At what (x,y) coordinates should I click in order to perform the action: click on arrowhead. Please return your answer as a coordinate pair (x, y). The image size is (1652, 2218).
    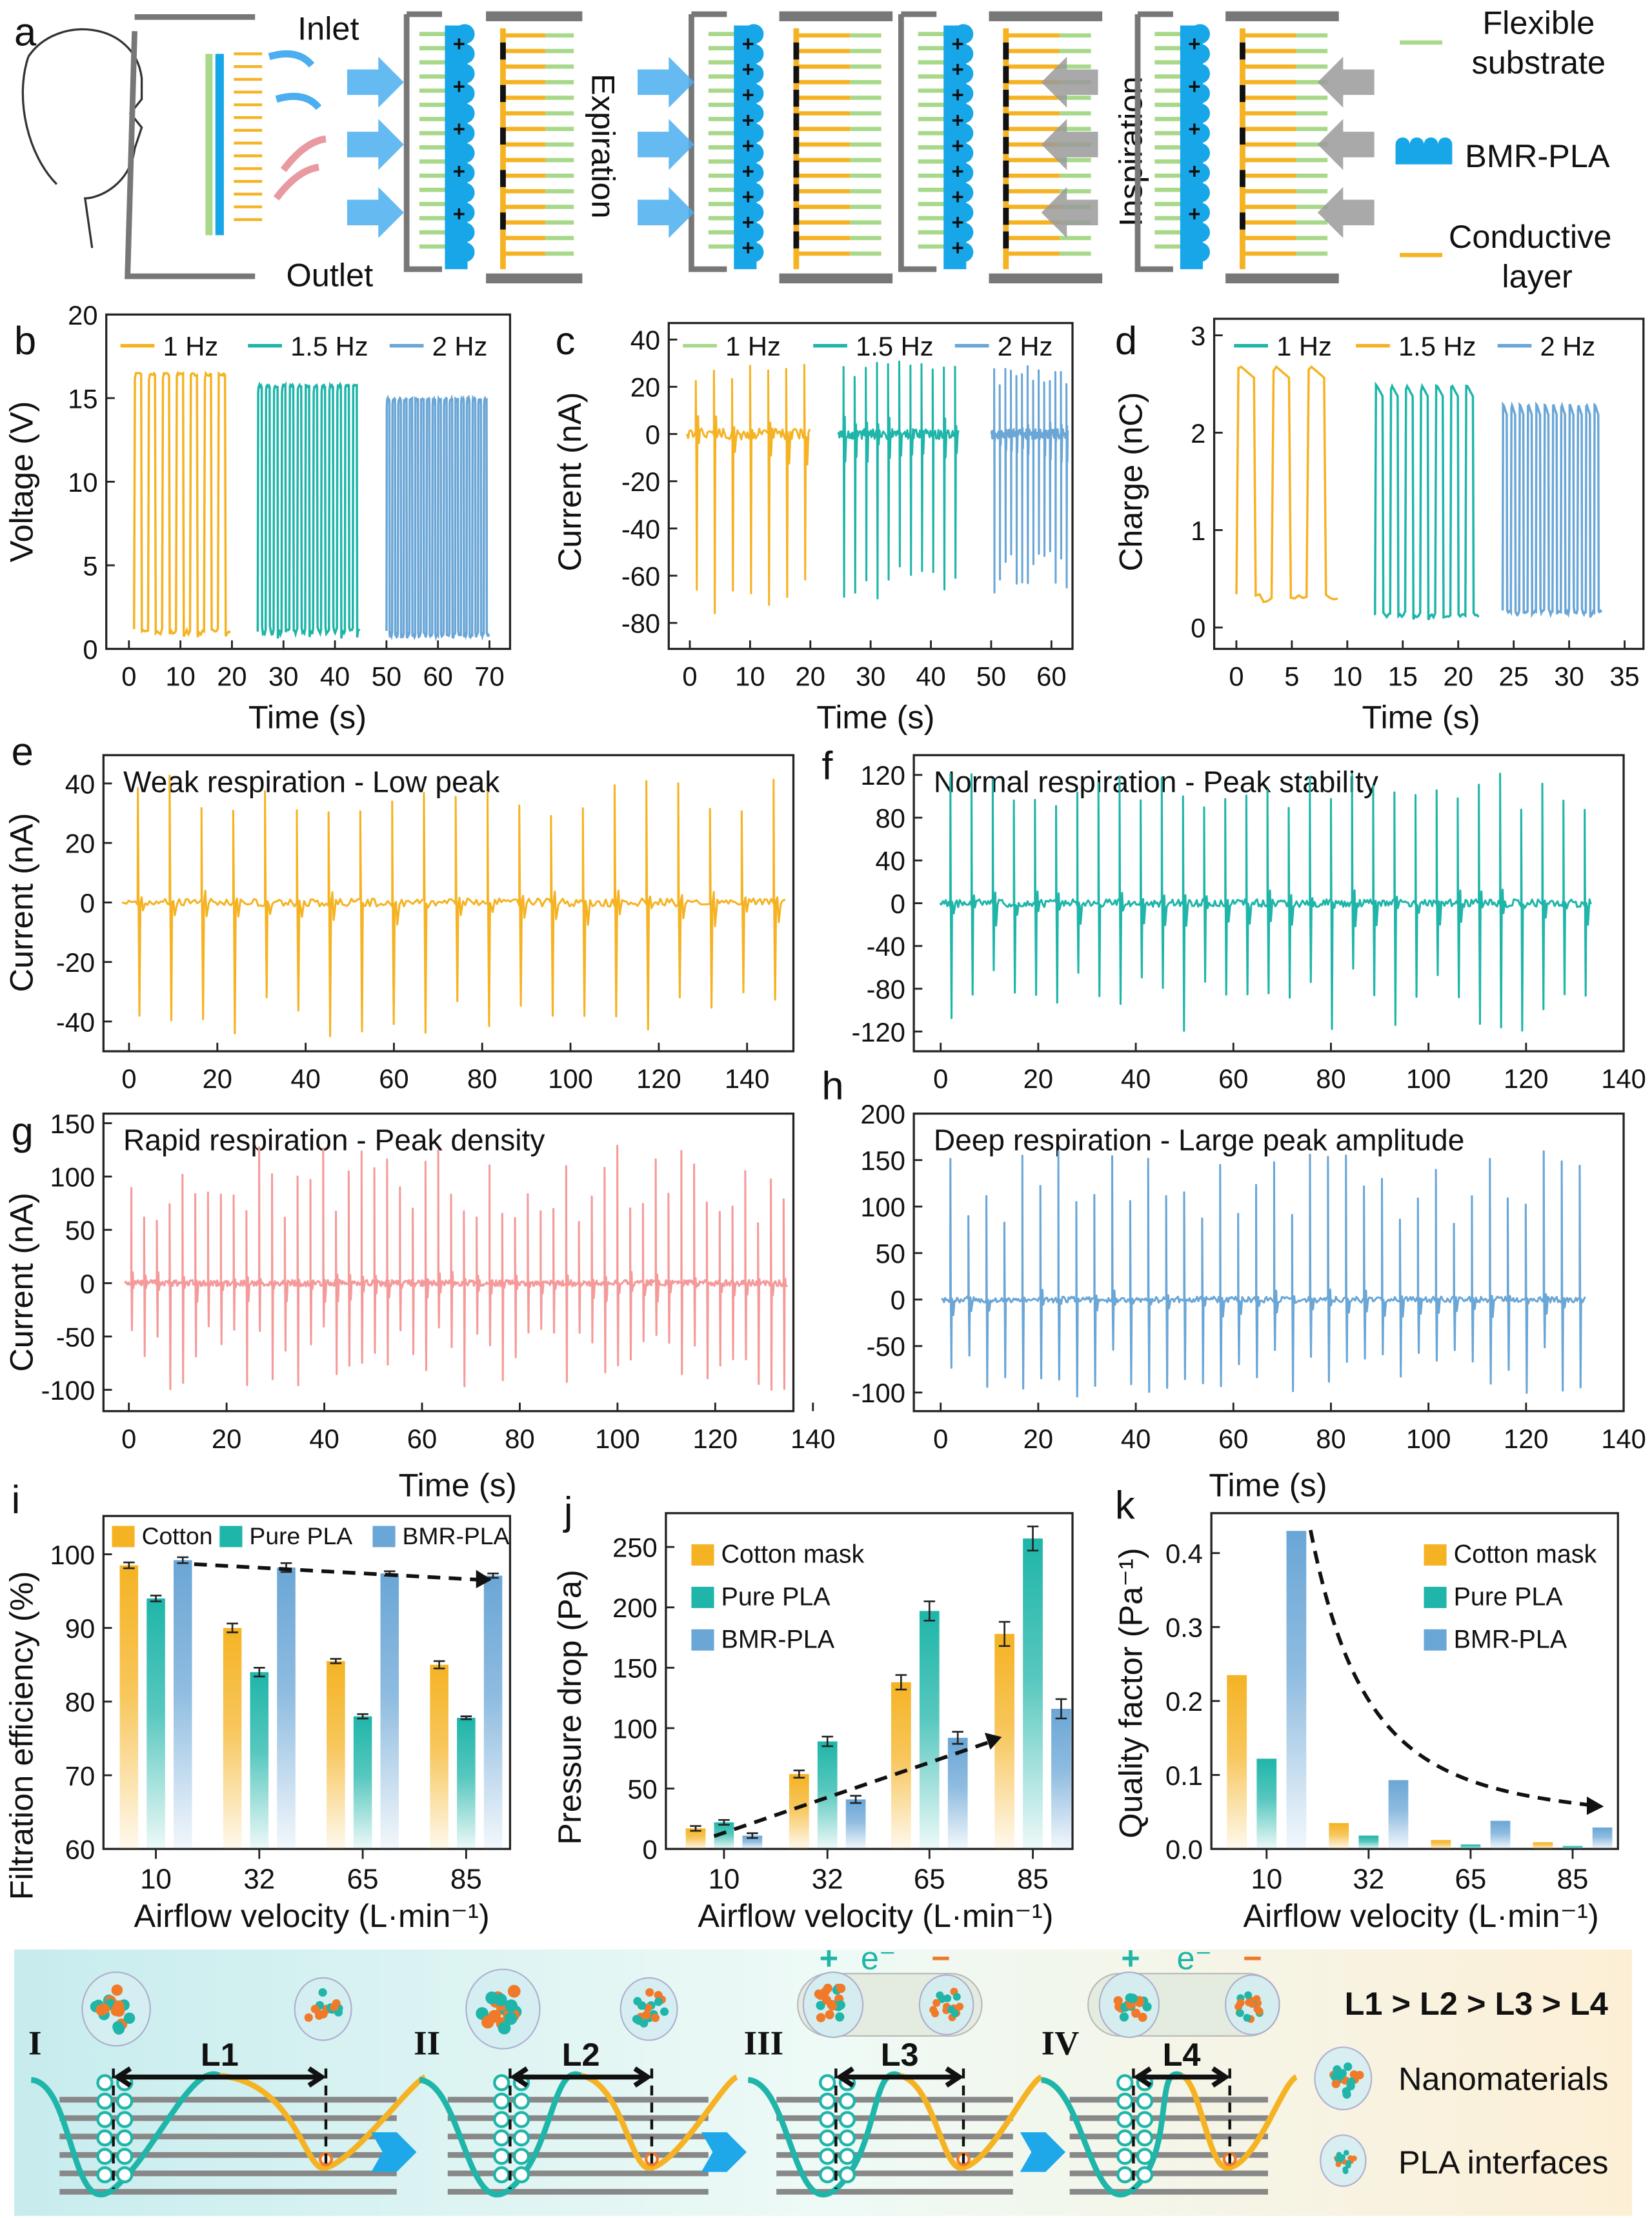
    Looking at the image, I should click on (484, 1579).